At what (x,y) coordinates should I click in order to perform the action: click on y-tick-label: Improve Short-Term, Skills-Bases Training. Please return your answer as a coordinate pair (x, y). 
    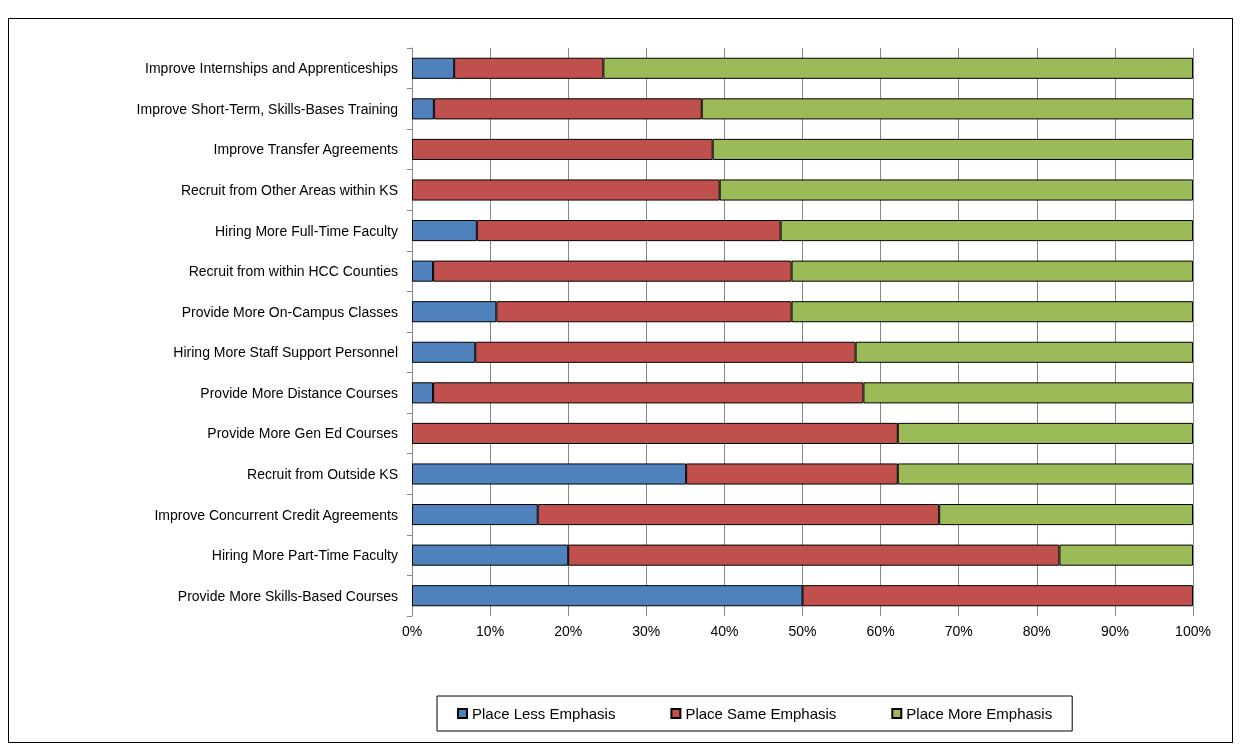
    Looking at the image, I should click on (267, 108).